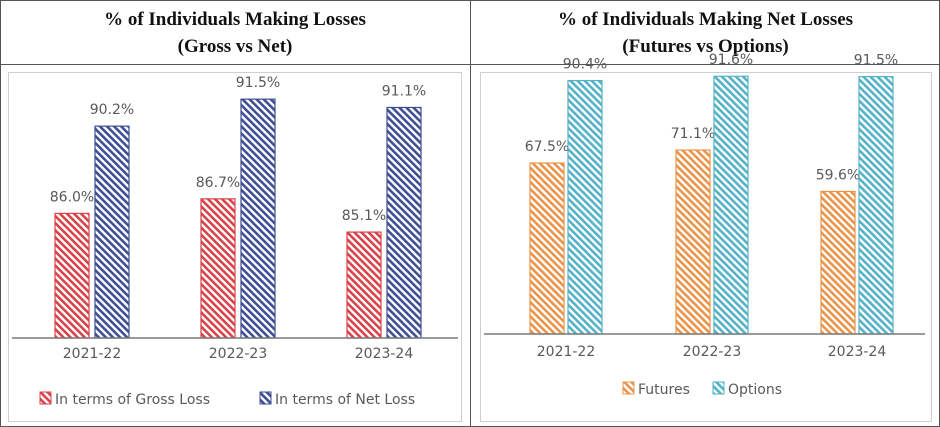 This screenshot has width=940, height=427. I want to click on legend-label-1-0: Futures, so click(664, 390).